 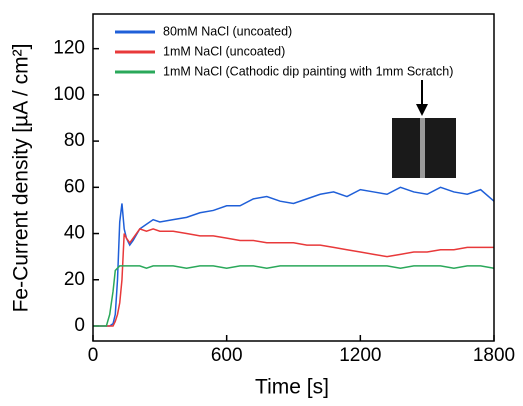 I want to click on legend-label: 80mM NaCl (uncoated), so click(x=227, y=31).